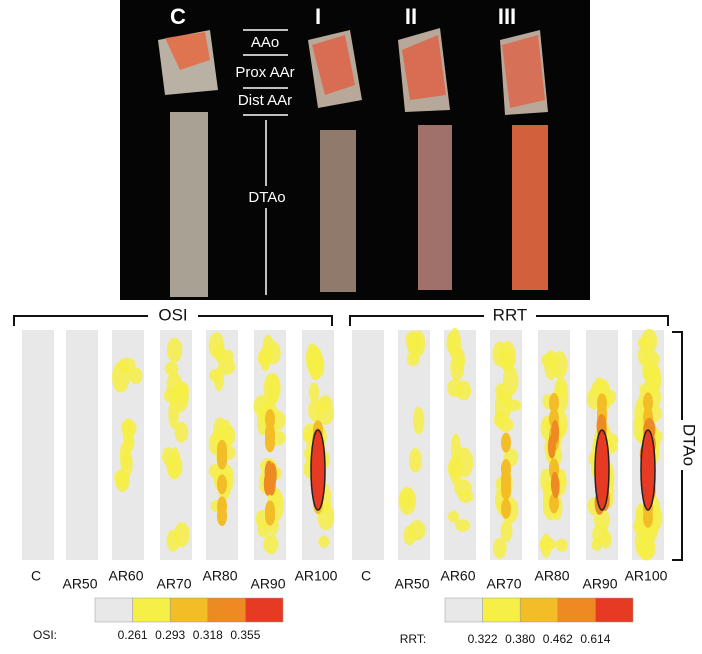 Image resolution: width=702 pixels, height=654 pixels. What do you see at coordinates (265, 100) in the screenshot?
I see `region-label: Dist AAr` at bounding box center [265, 100].